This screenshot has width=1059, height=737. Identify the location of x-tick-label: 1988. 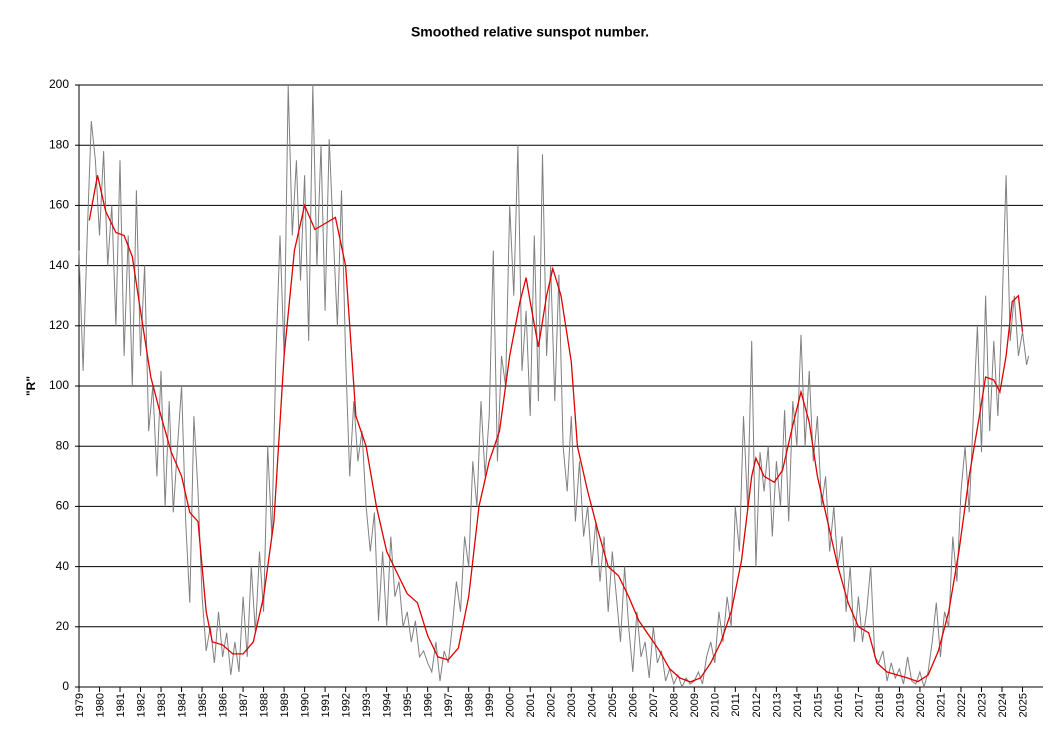
(265, 705).